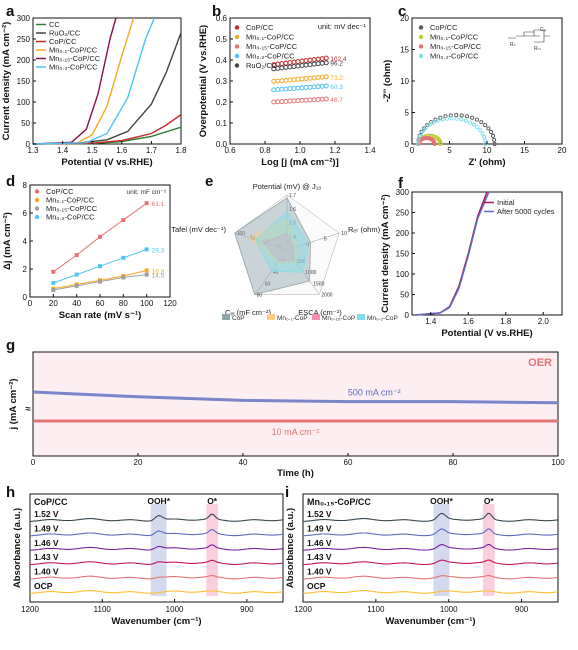 The height and width of the screenshot is (650, 578). Describe the element at coordinates (407, 113) in the screenshot. I see `y-tick-label: 5` at that location.